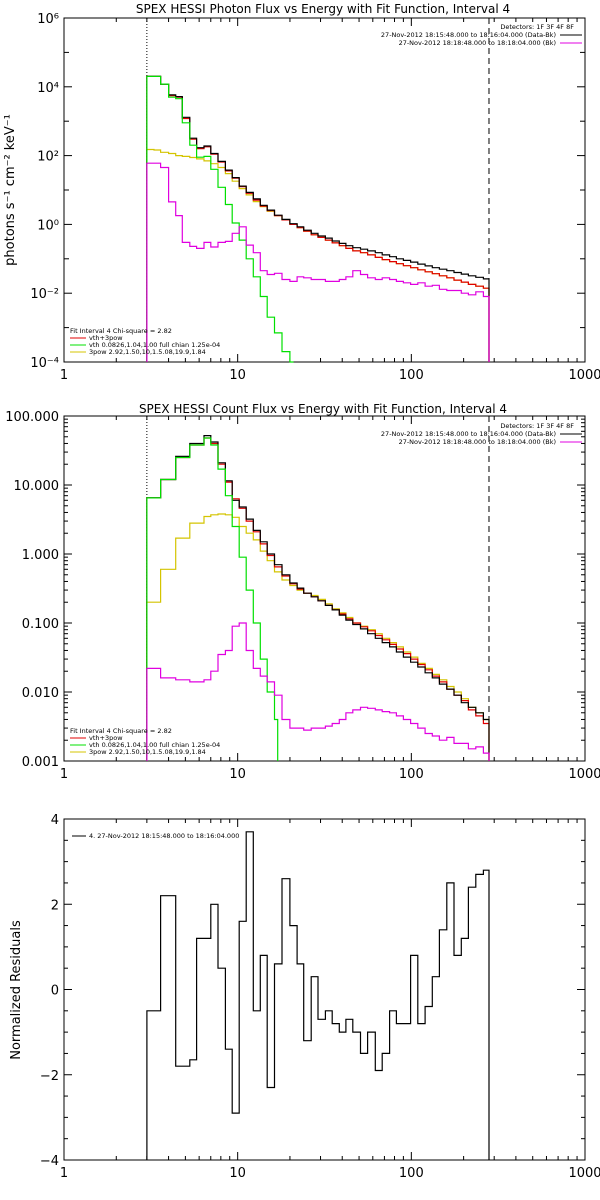 This screenshot has height=1200, width=600. What do you see at coordinates (64, 375) in the screenshot?
I see `photon-flux-x-tick-label: 1` at bounding box center [64, 375].